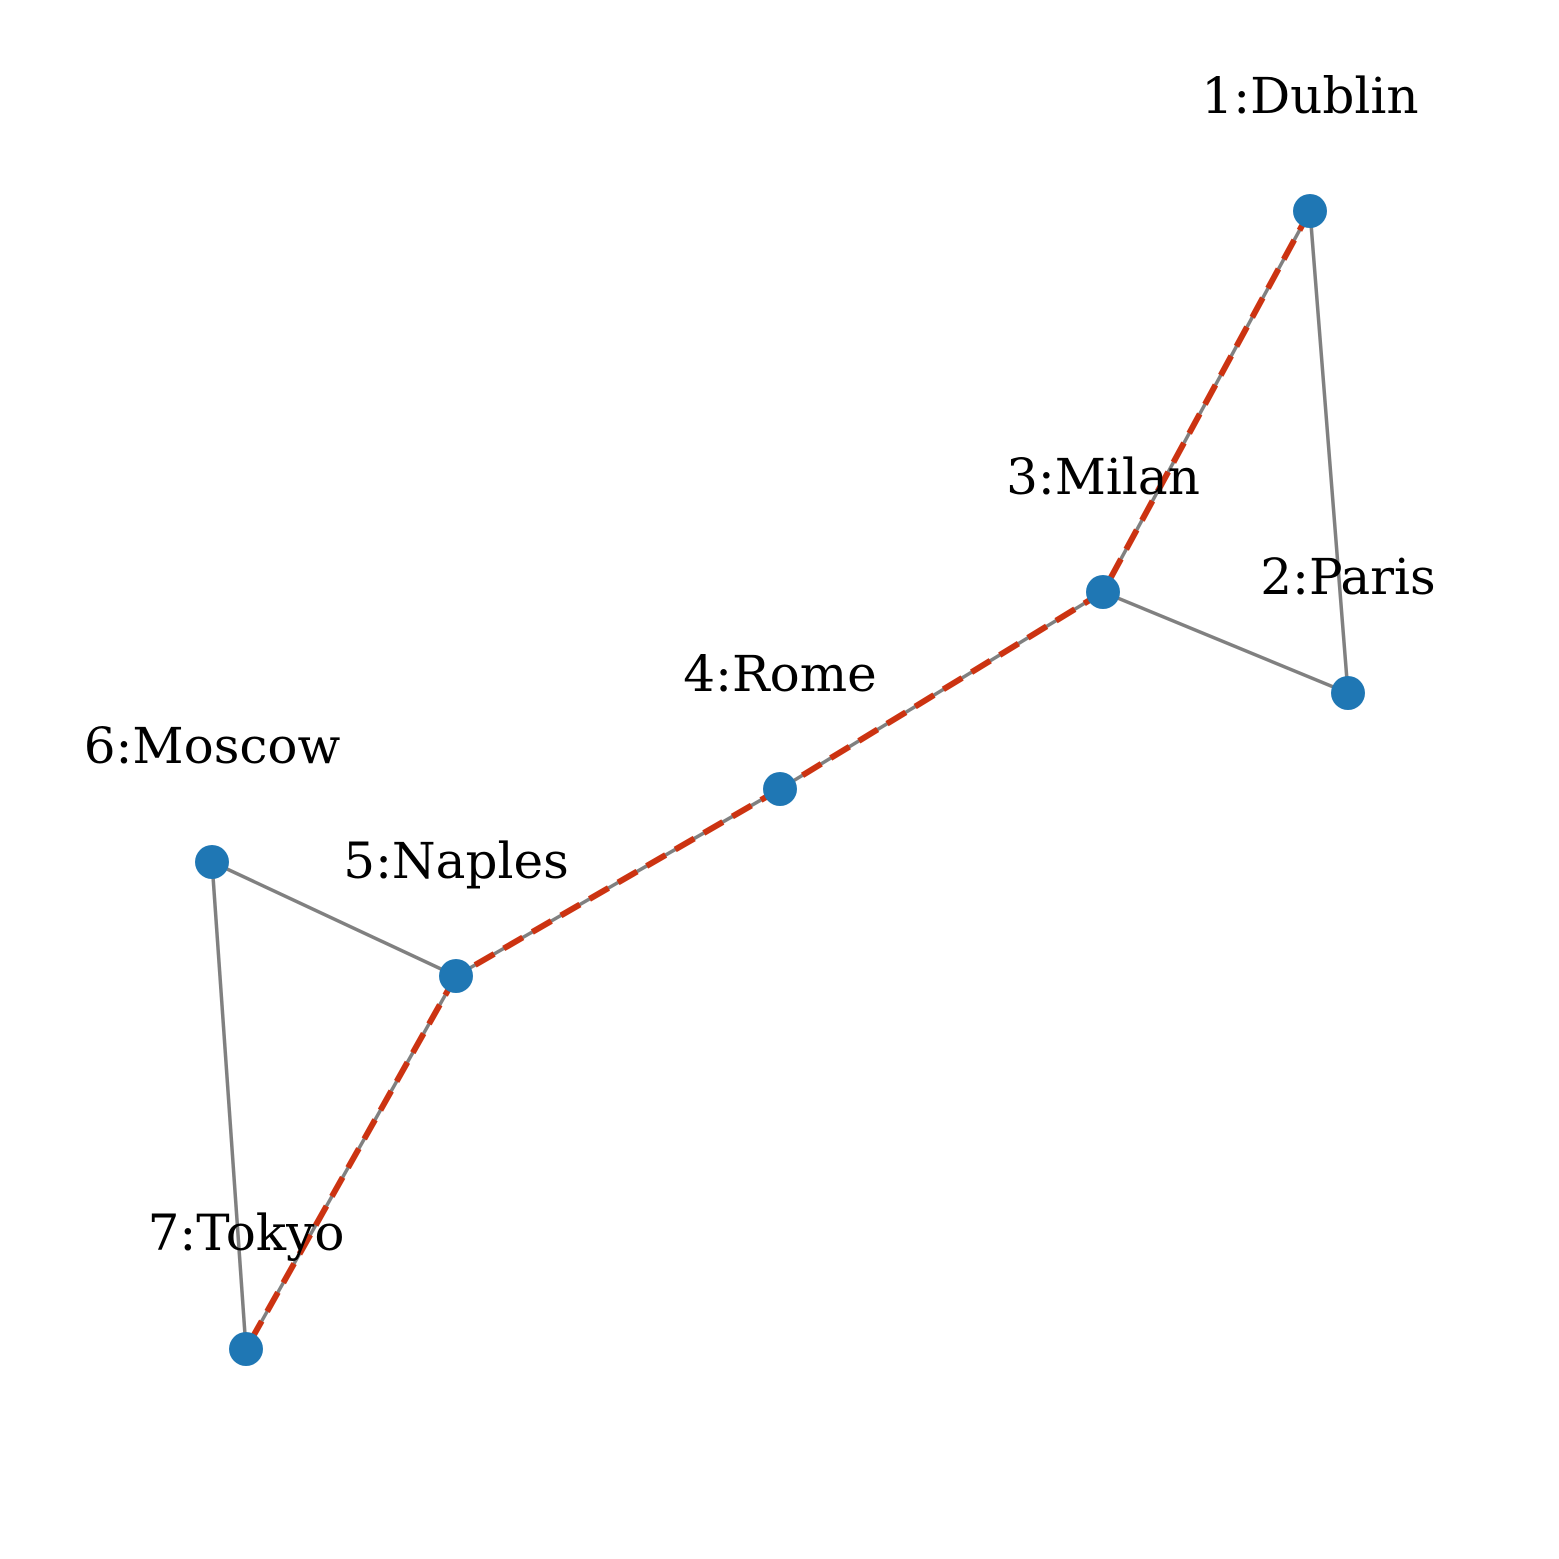 This screenshot has height=1559, width=1559. Describe the element at coordinates (1103, 477) in the screenshot. I see `node-label-3: 3:Milan` at that location.